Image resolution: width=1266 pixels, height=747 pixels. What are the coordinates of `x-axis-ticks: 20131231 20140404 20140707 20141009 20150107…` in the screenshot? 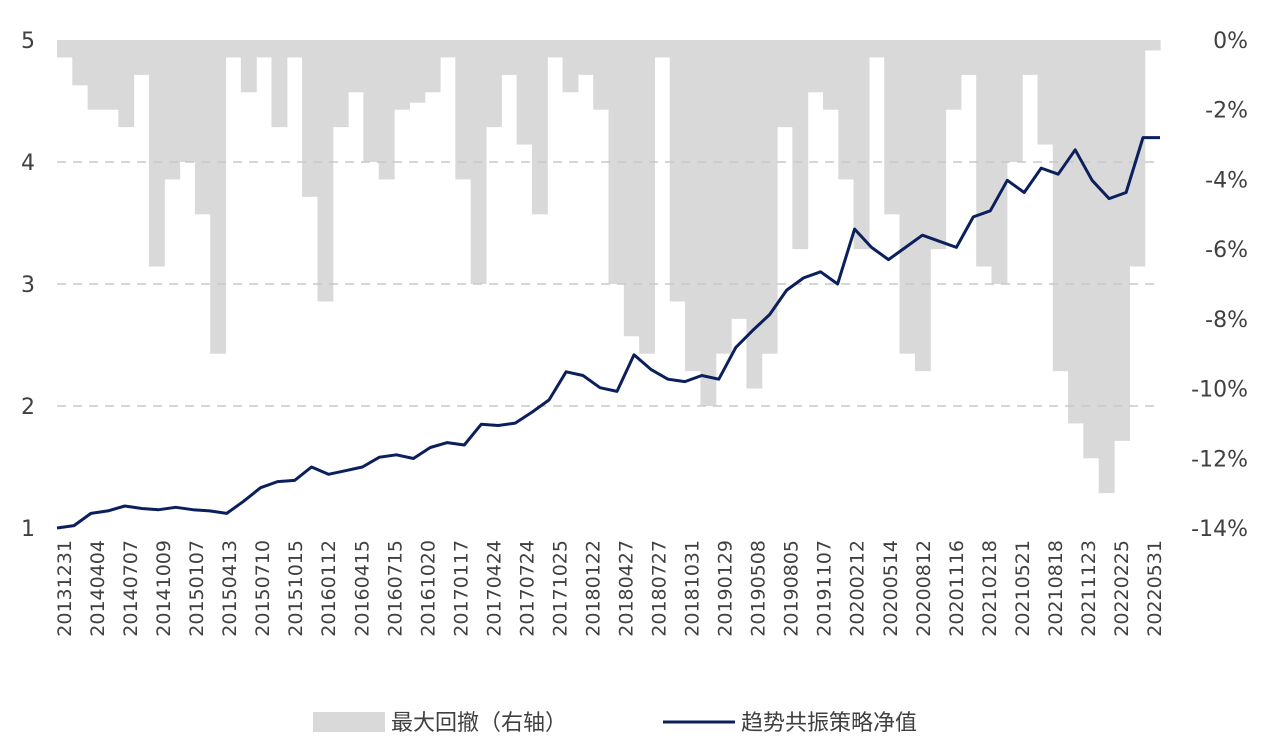 It's located at (610, 588).